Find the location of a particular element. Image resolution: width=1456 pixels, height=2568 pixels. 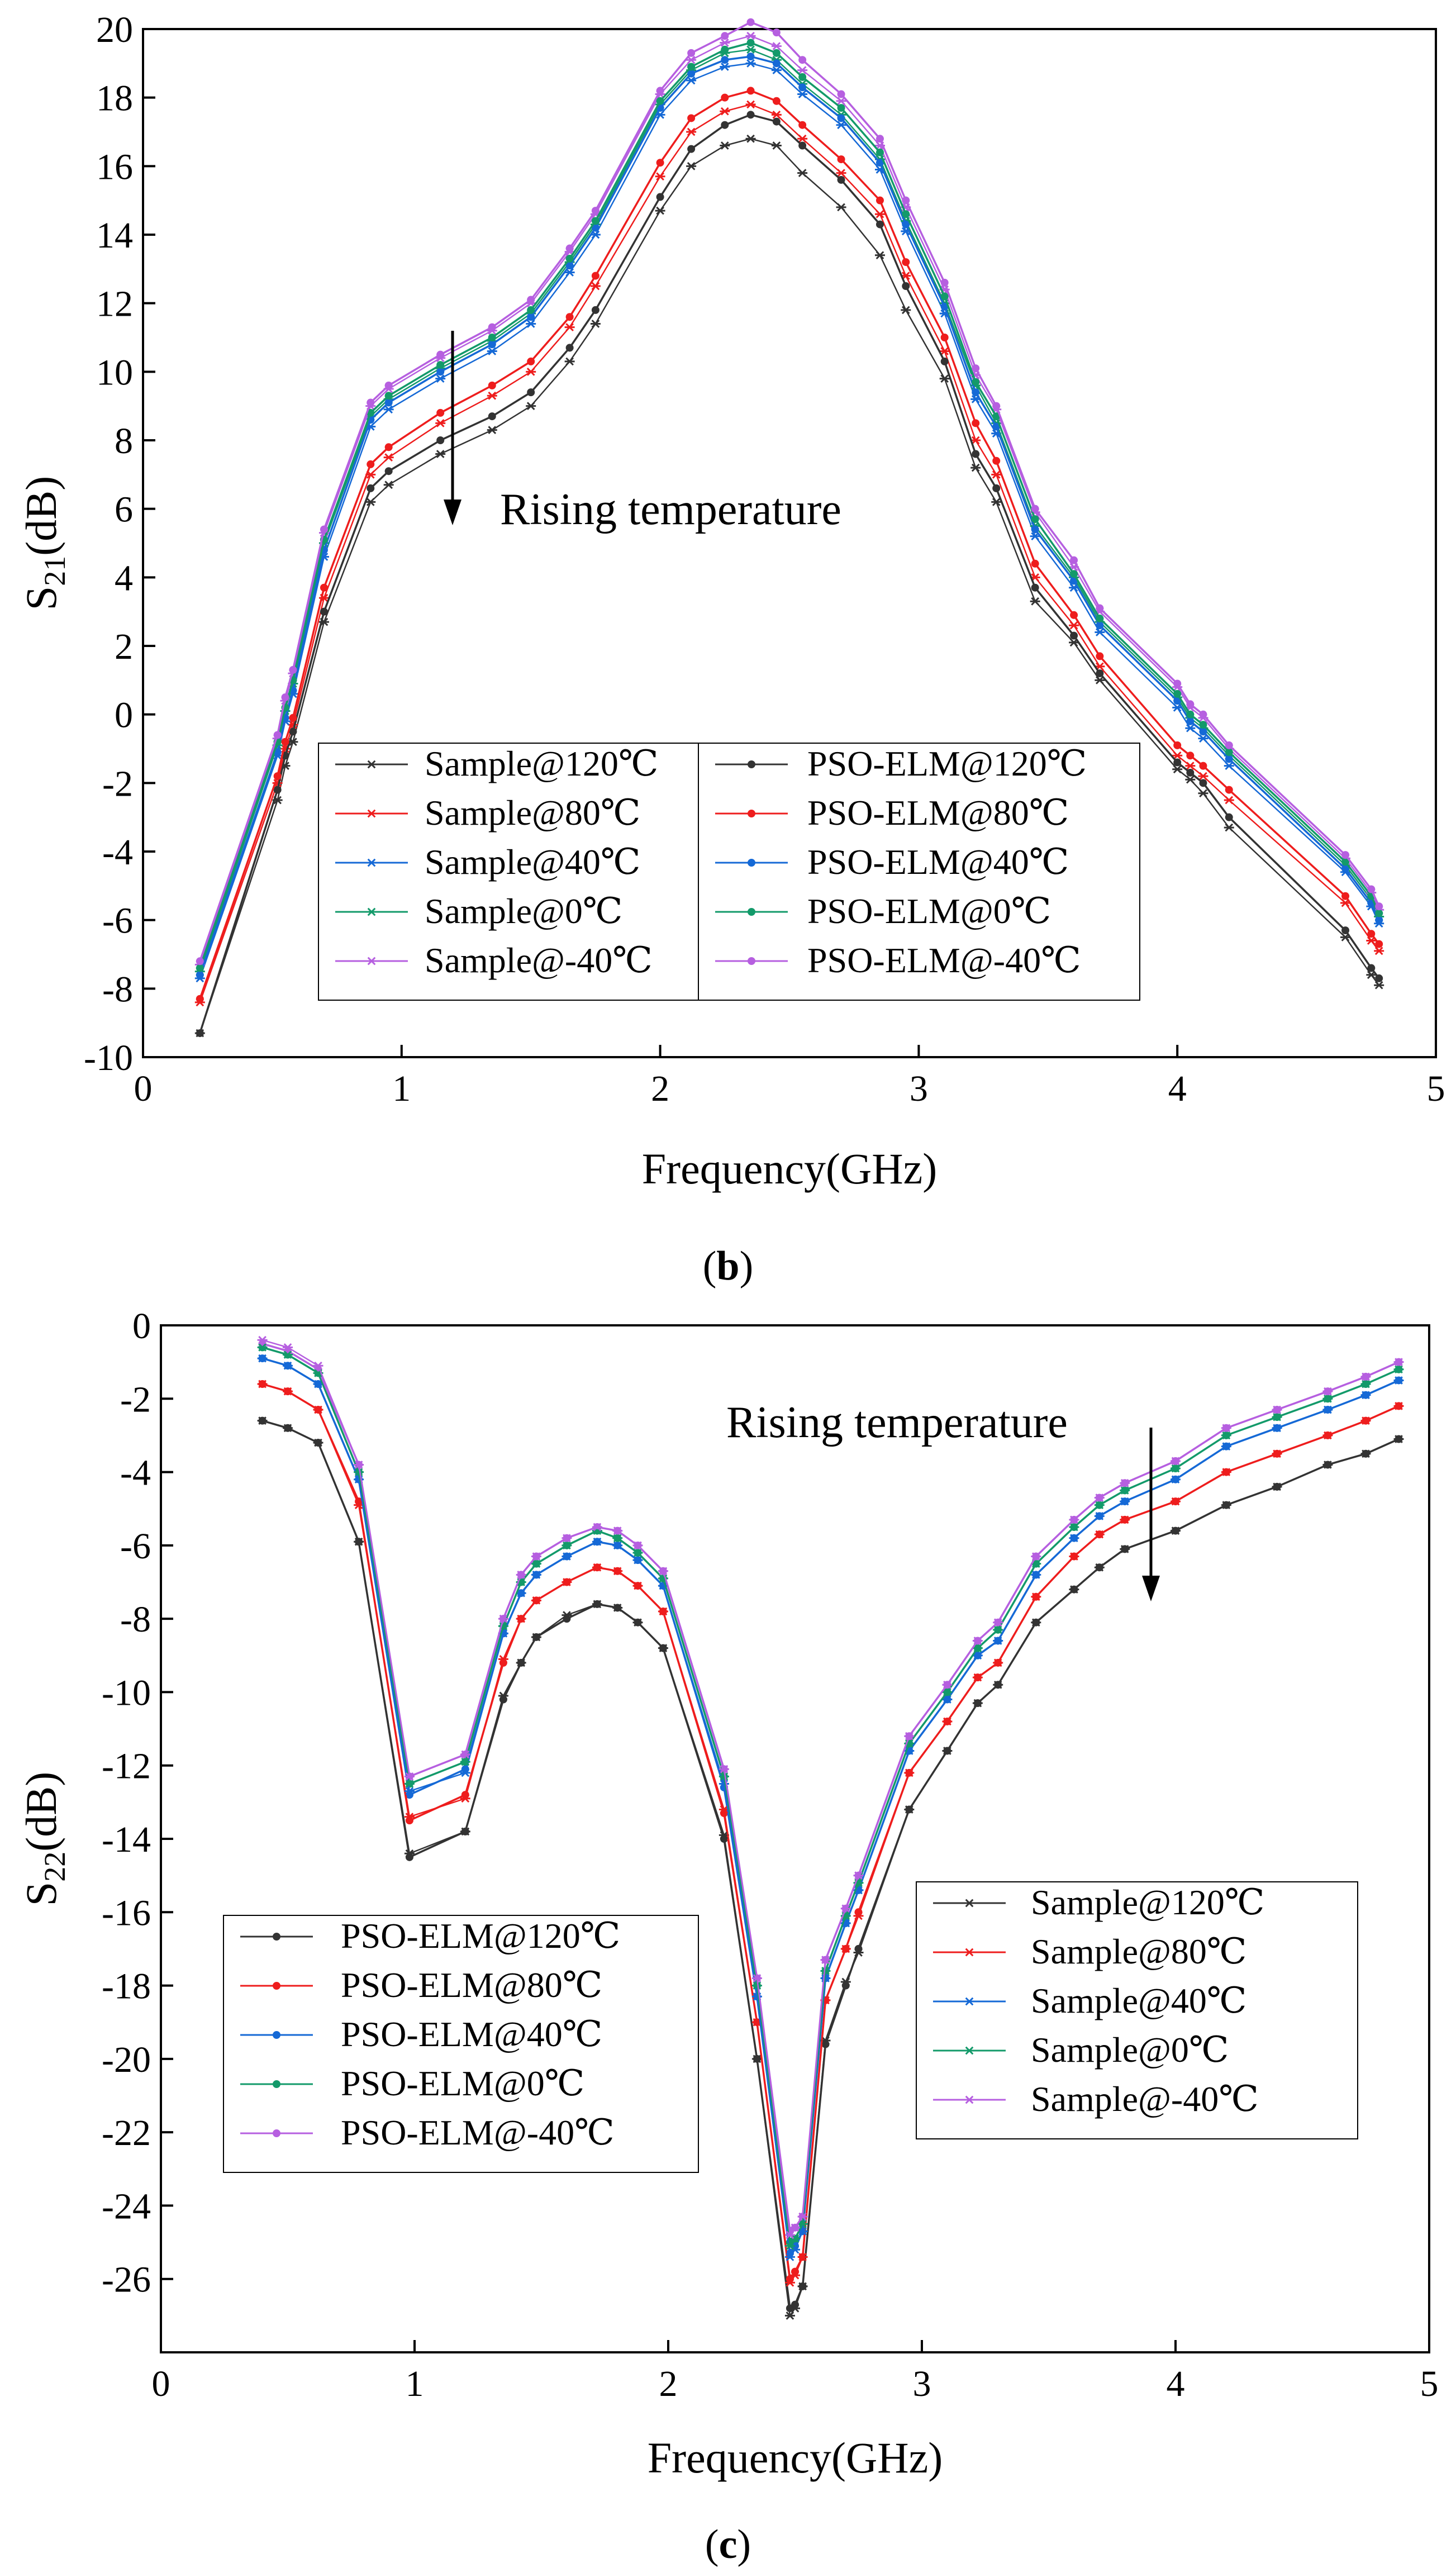

legend-label: Sample@-40℃ is located at coordinates (539, 960).